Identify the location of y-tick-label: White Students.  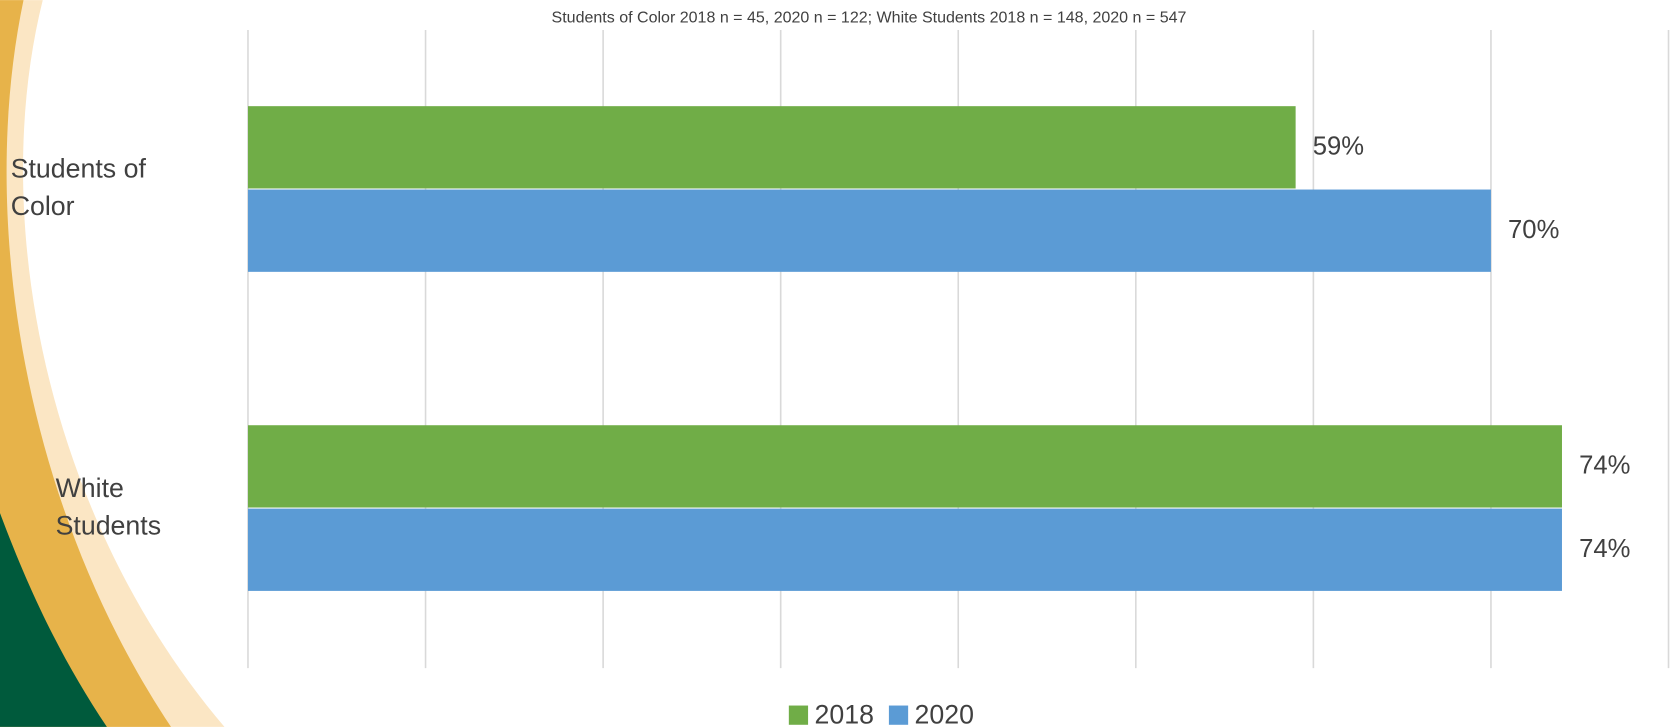
(108, 507).